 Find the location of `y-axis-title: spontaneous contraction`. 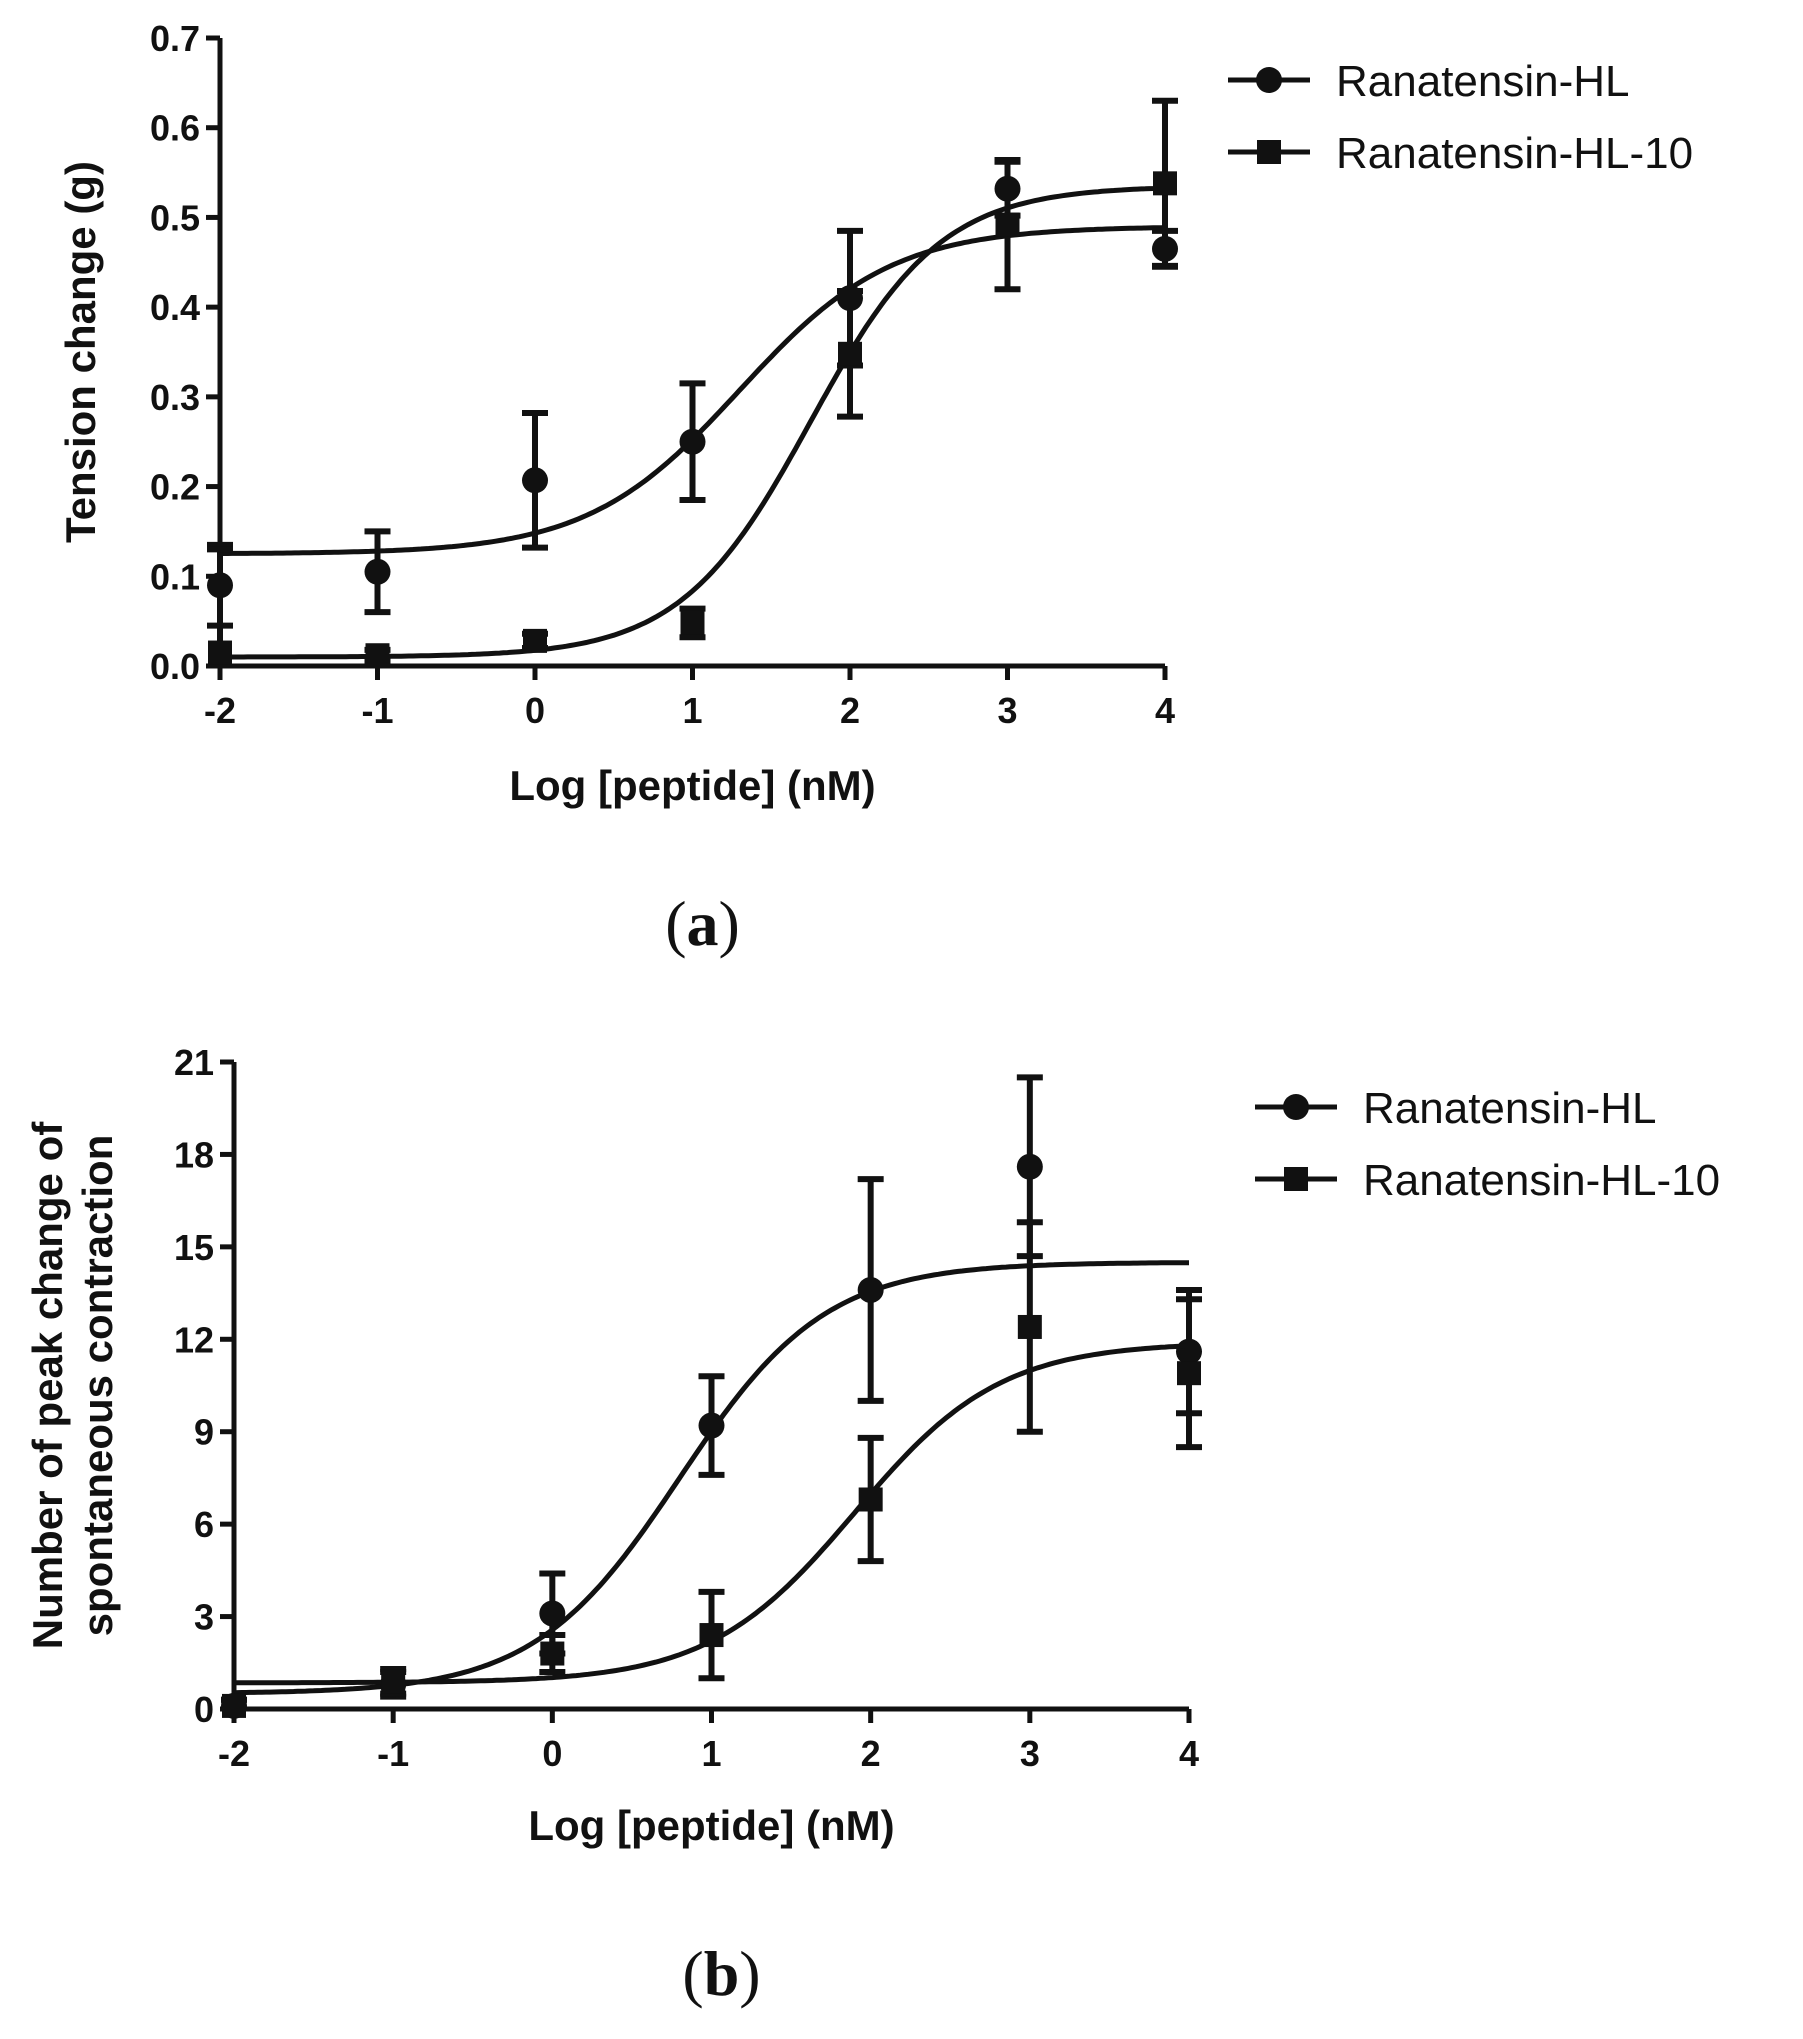

y-axis-title: spontaneous contraction is located at coordinates (97, 1386).